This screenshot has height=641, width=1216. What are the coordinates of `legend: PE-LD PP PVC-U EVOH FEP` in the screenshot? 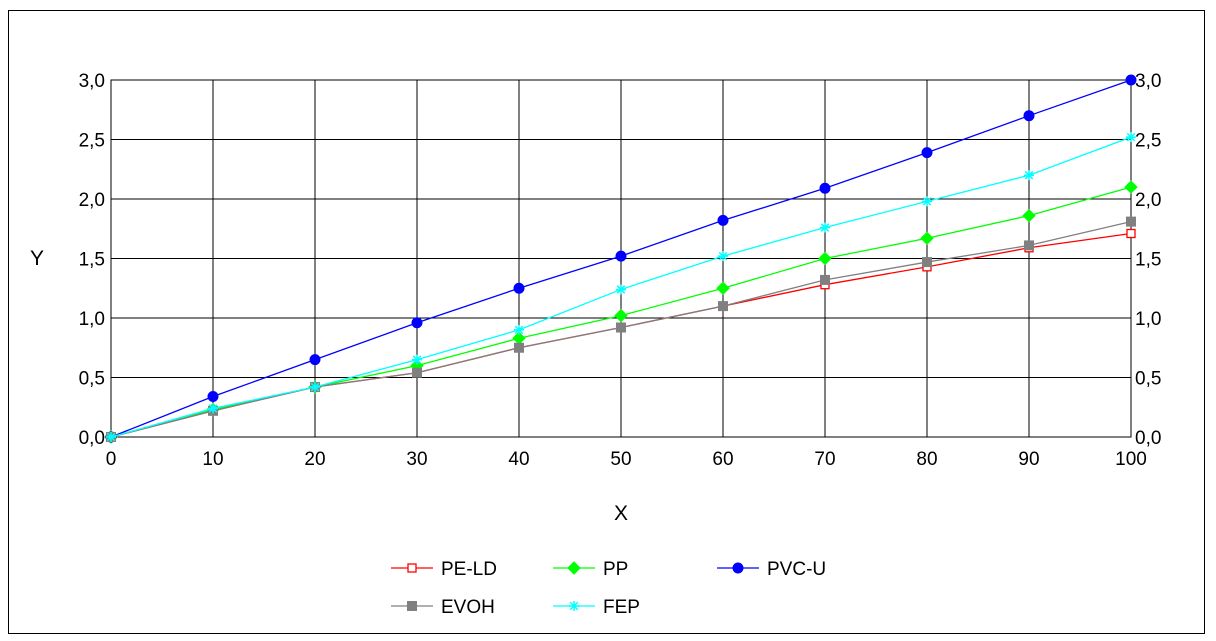 It's located at (608, 588).